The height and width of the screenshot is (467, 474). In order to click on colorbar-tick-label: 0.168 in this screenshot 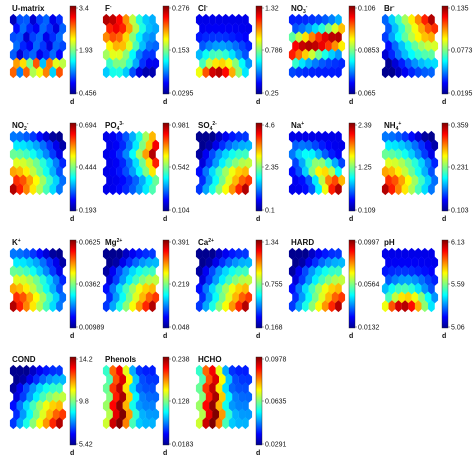, I will do `click(274, 328)`.